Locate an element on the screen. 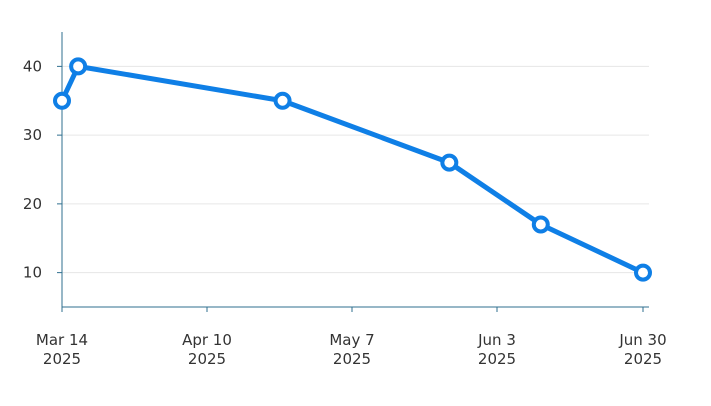  y-tick-label: 20 is located at coordinates (32, 204).